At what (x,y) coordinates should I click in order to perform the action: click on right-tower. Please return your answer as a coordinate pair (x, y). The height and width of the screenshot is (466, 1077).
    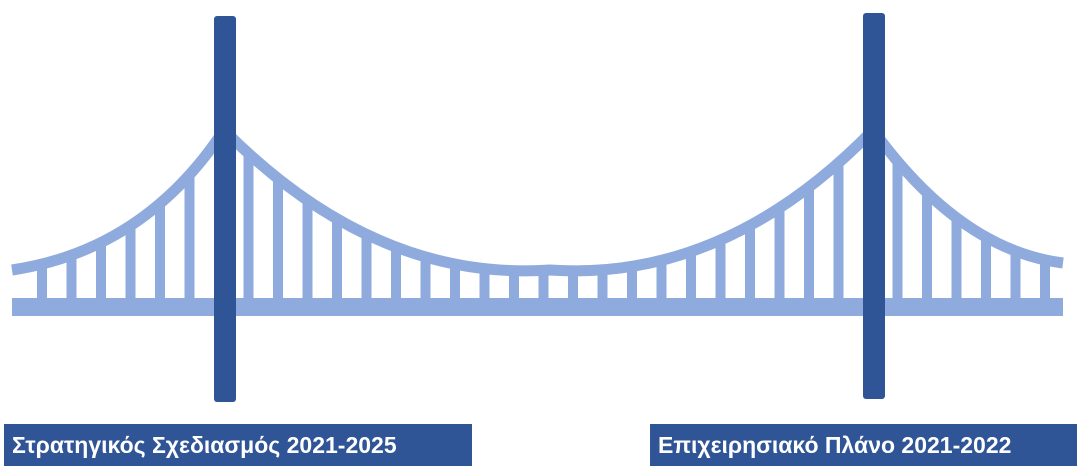
    Looking at the image, I should click on (874, 206).